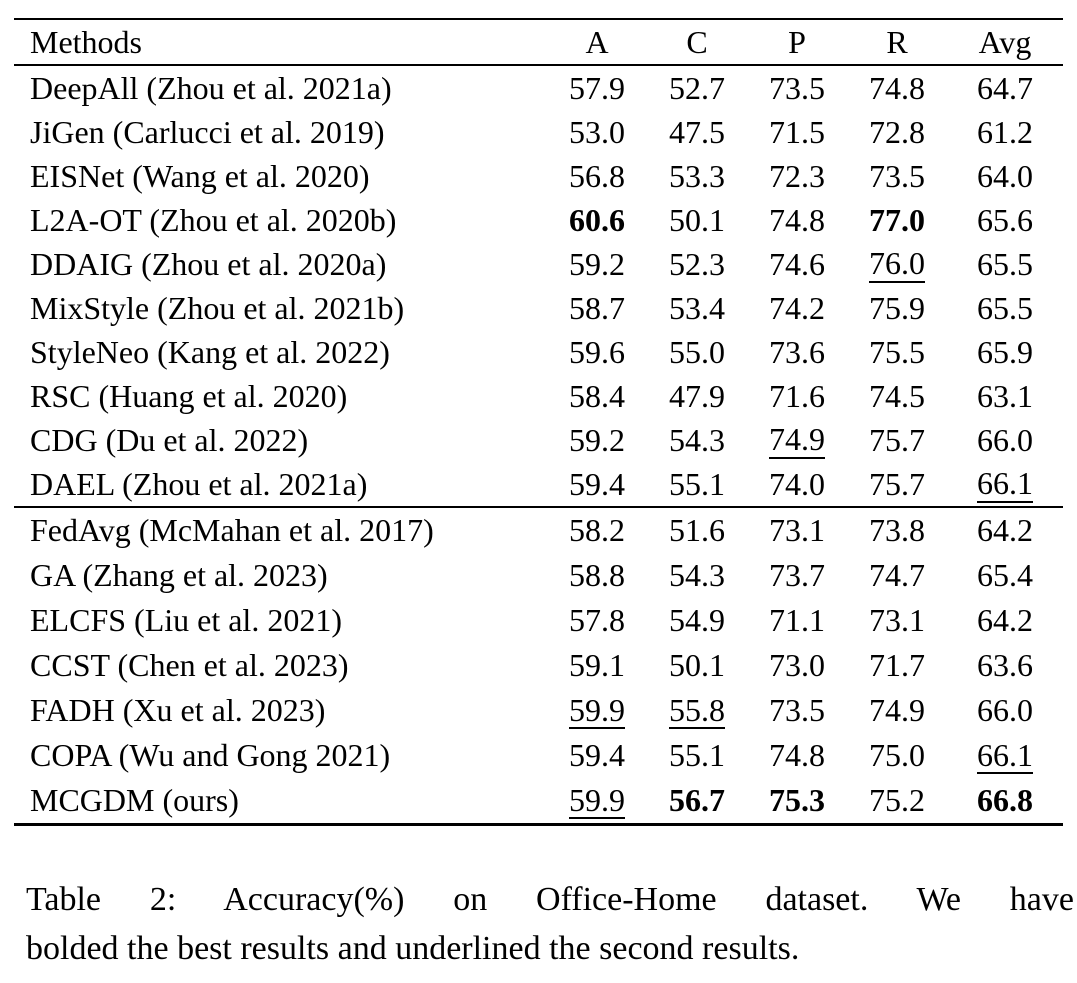  I want to click on value-cell: 58.4, so click(597, 396).